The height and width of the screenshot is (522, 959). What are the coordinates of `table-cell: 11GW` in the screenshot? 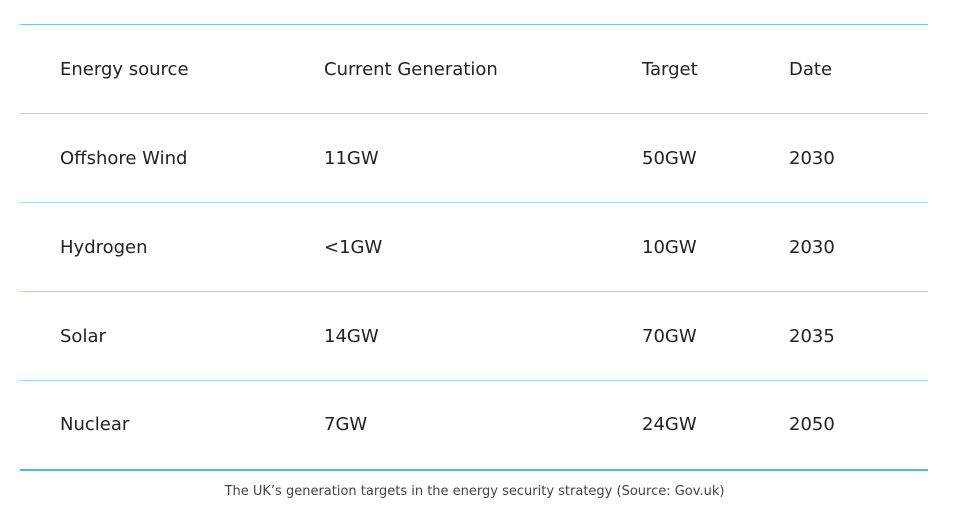 It's located at (351, 158).